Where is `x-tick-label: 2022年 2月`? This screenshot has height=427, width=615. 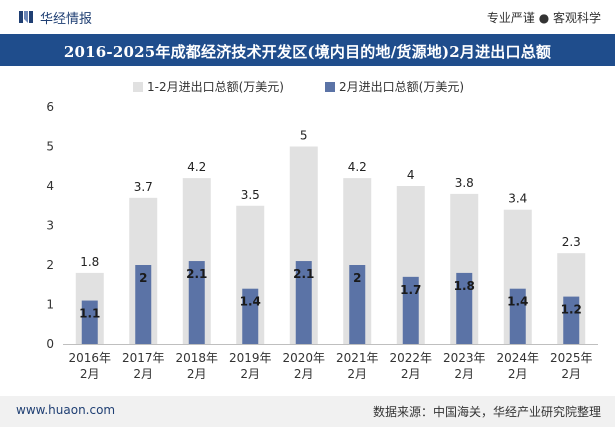
x-tick-label: 2022年 2月 is located at coordinates (410, 366).